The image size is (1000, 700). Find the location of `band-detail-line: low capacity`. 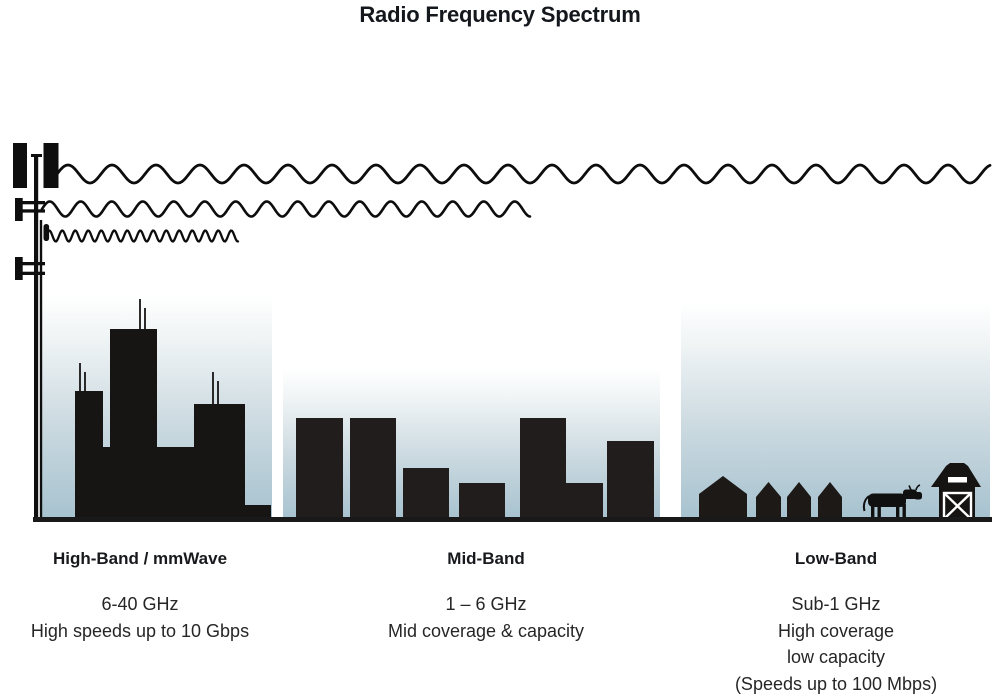

band-detail-line: low capacity is located at coordinates (836, 657).